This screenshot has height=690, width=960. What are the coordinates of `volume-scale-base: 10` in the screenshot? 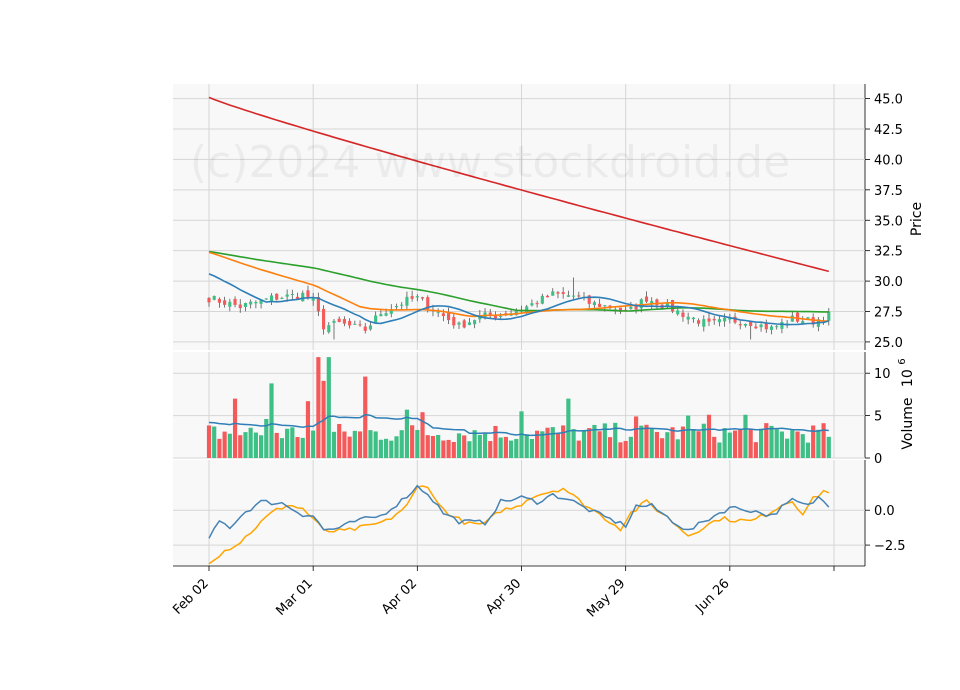 It's located at (908, 378).